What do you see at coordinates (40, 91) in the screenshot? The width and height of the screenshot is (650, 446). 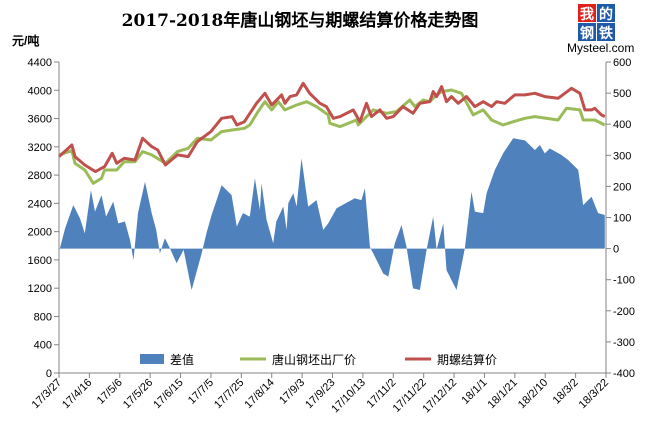 I see `left-tick-label: 4000` at bounding box center [40, 91].